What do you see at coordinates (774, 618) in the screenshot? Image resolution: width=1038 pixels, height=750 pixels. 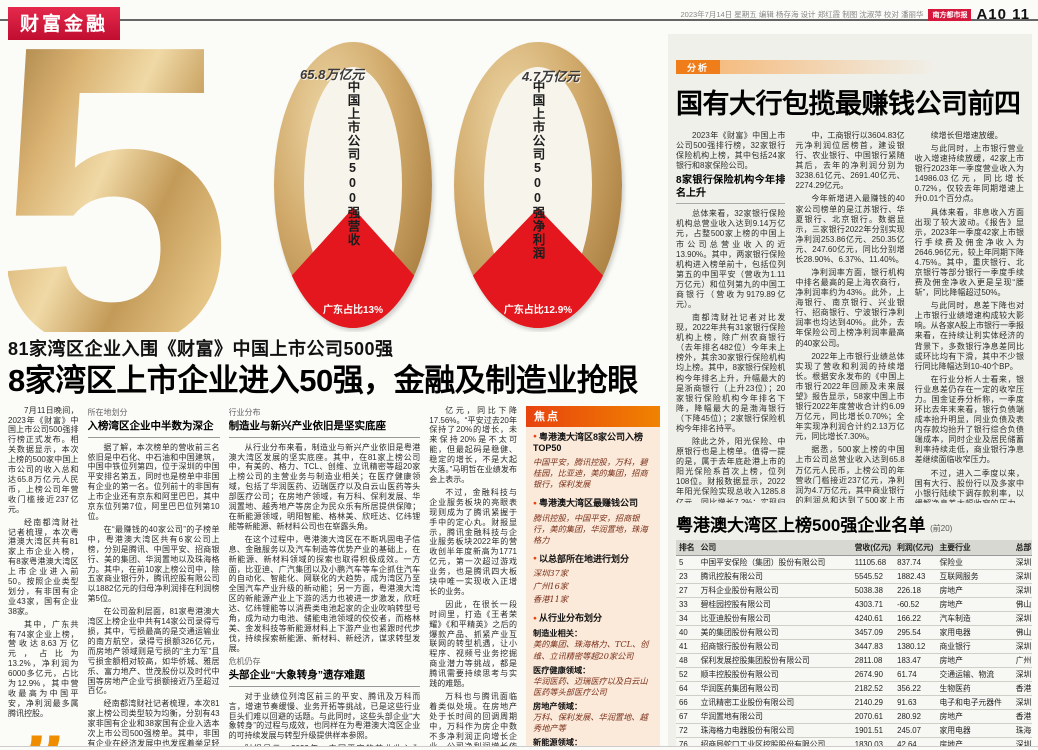 I see `table-cell: 比亚迪股份有限公司` at bounding box center [774, 618].